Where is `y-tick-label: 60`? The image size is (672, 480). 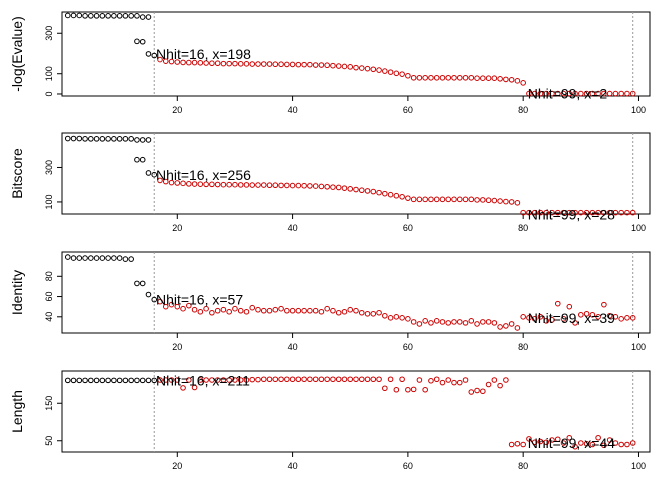
y-tick-label: 60 is located at coordinates (49, 297).